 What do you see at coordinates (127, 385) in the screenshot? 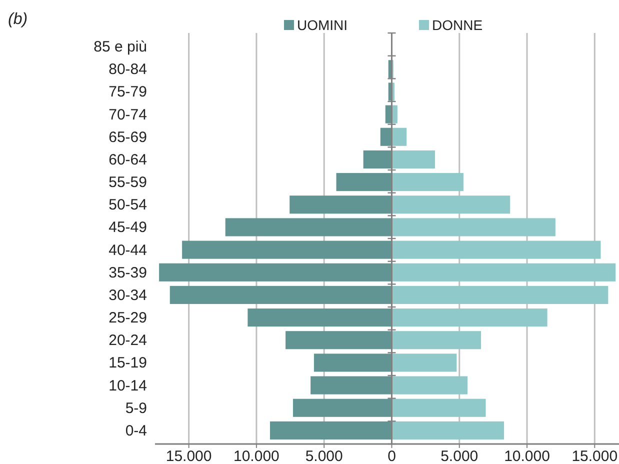
I see `y-tick-label: 10-14` at bounding box center [127, 385].